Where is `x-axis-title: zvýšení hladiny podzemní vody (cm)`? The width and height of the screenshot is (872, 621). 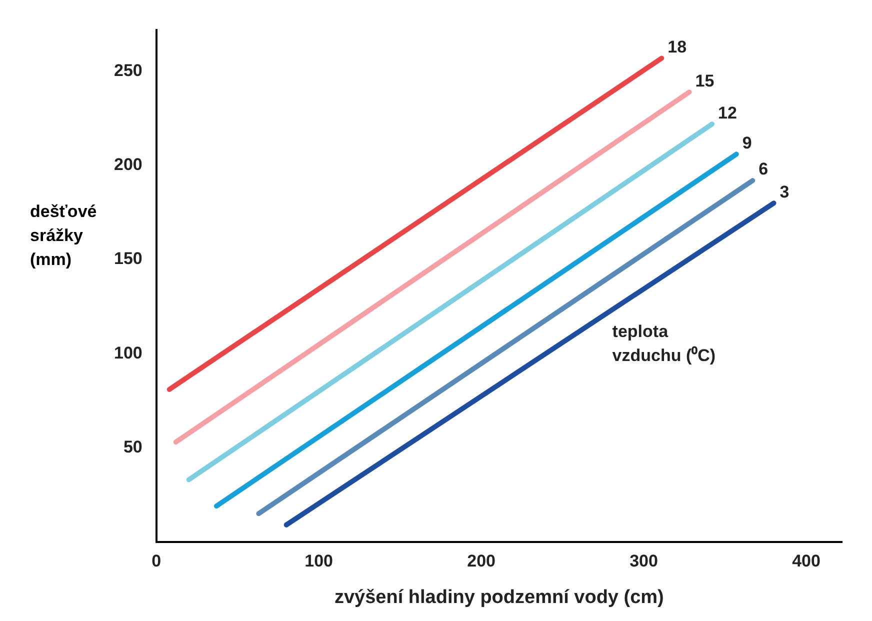 x-axis-title: zvýšení hladiny podzemní vody (cm) is located at coordinates (499, 597).